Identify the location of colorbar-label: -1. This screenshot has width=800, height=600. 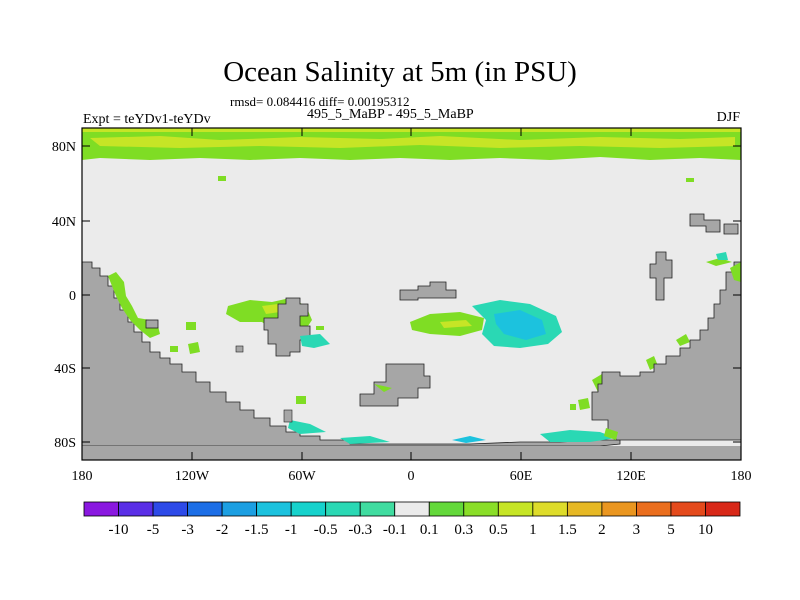
(291, 530).